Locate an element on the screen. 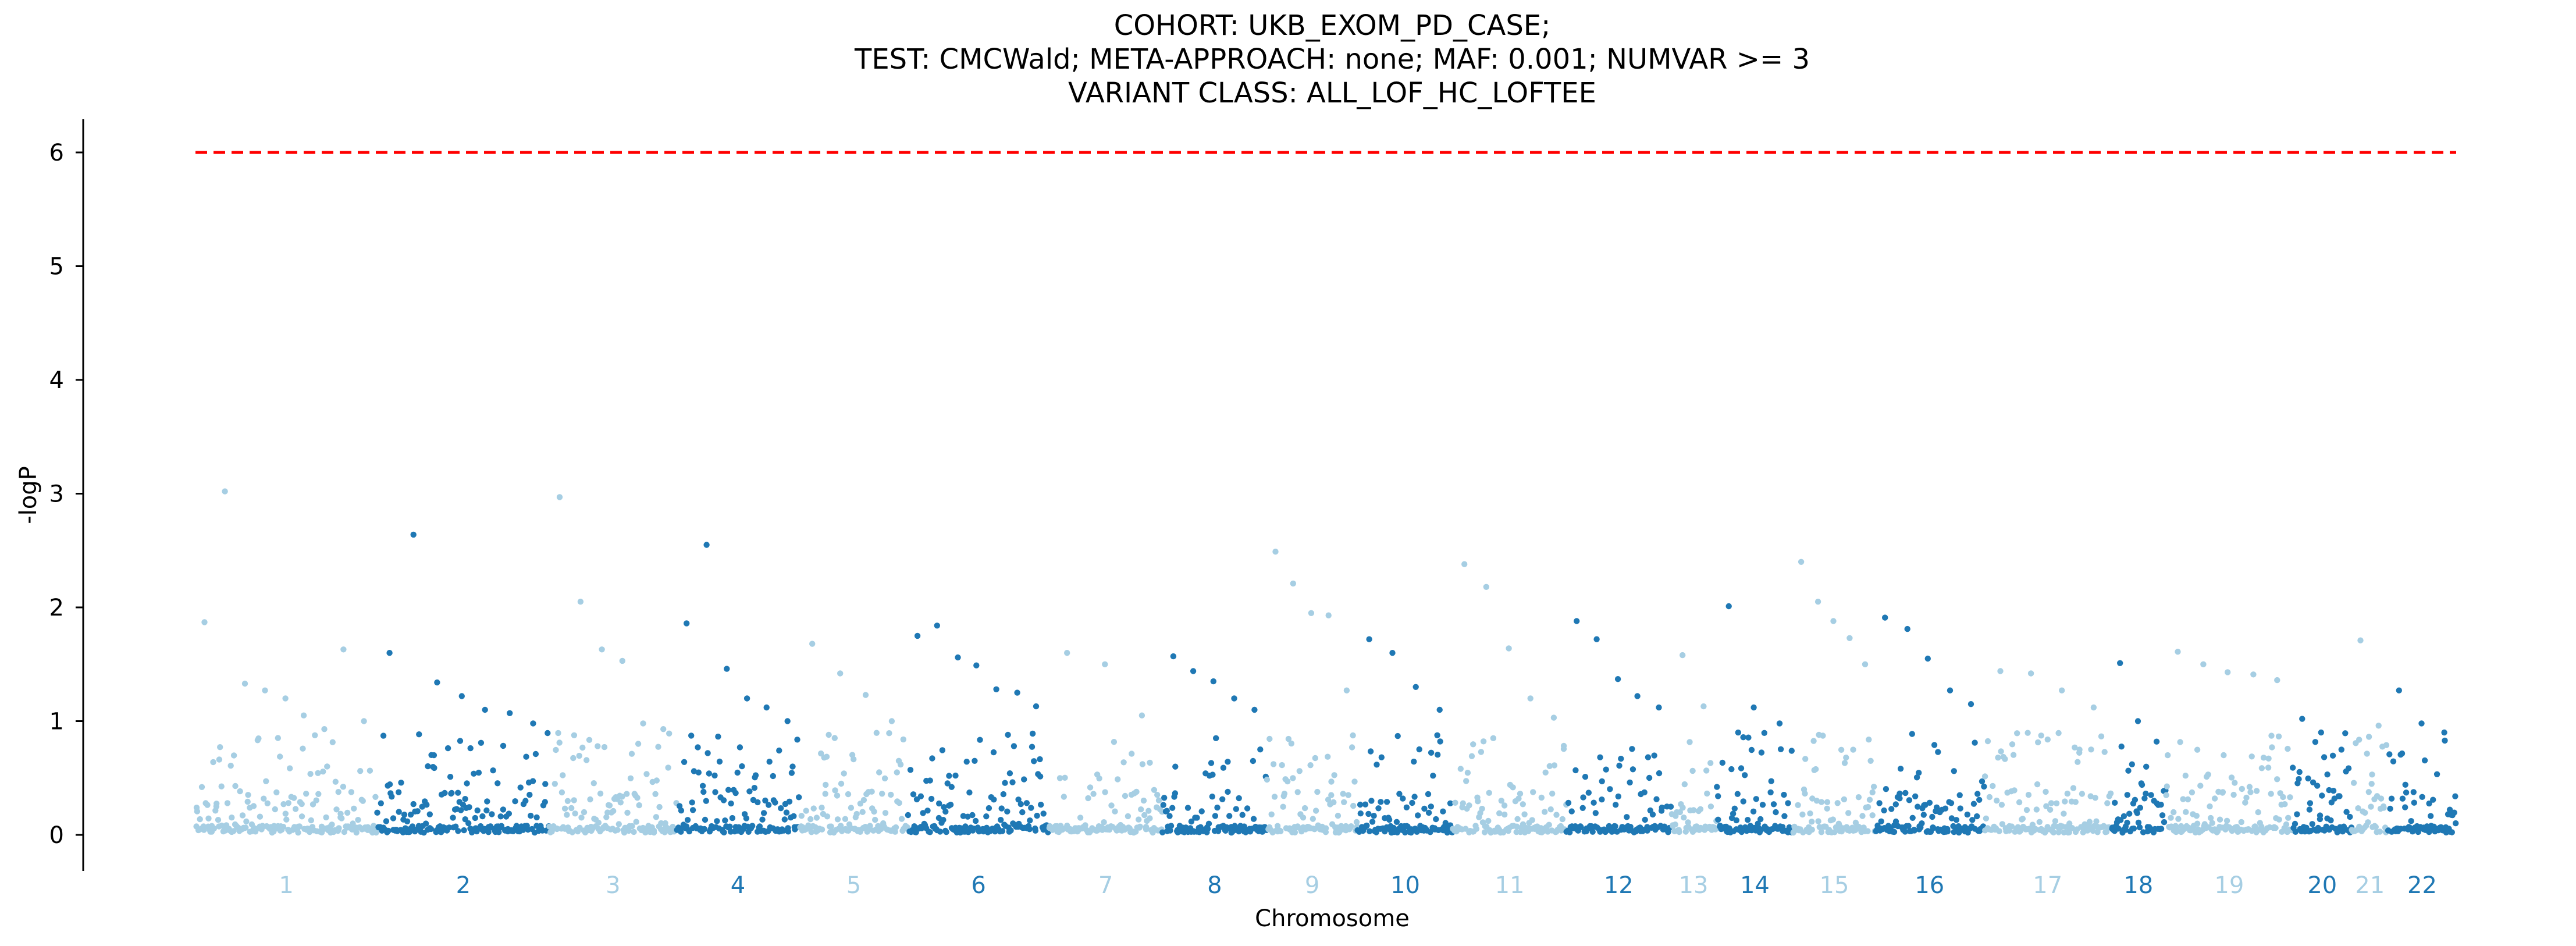 This screenshot has width=2576, height=946. chromosome-label-13: 13 is located at coordinates (1694, 885).